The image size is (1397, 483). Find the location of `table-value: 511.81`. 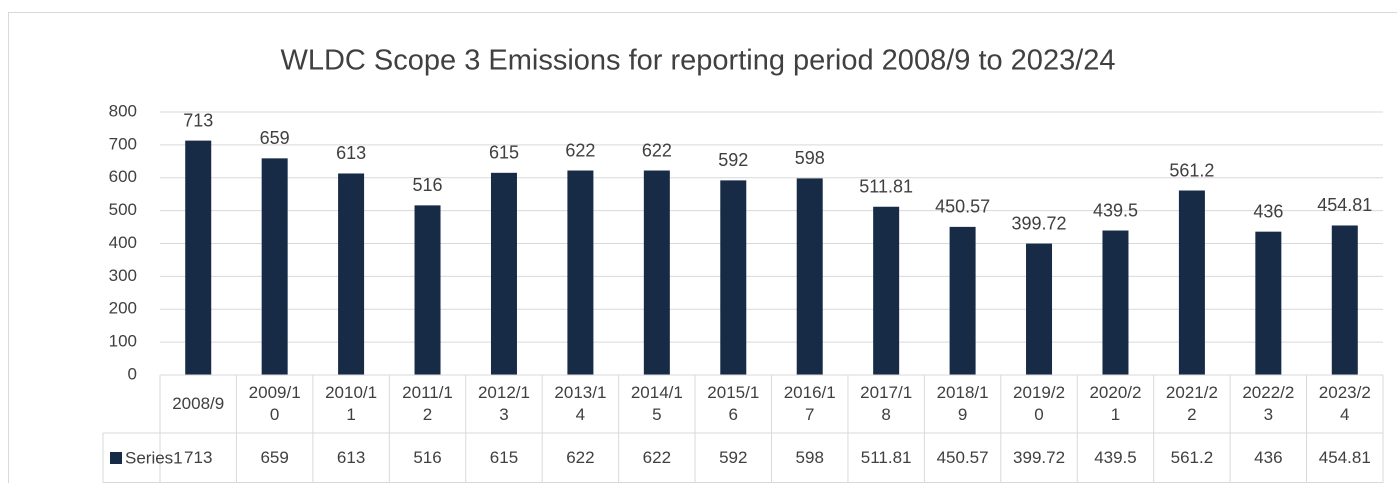

table-value: 511.81 is located at coordinates (886, 457).